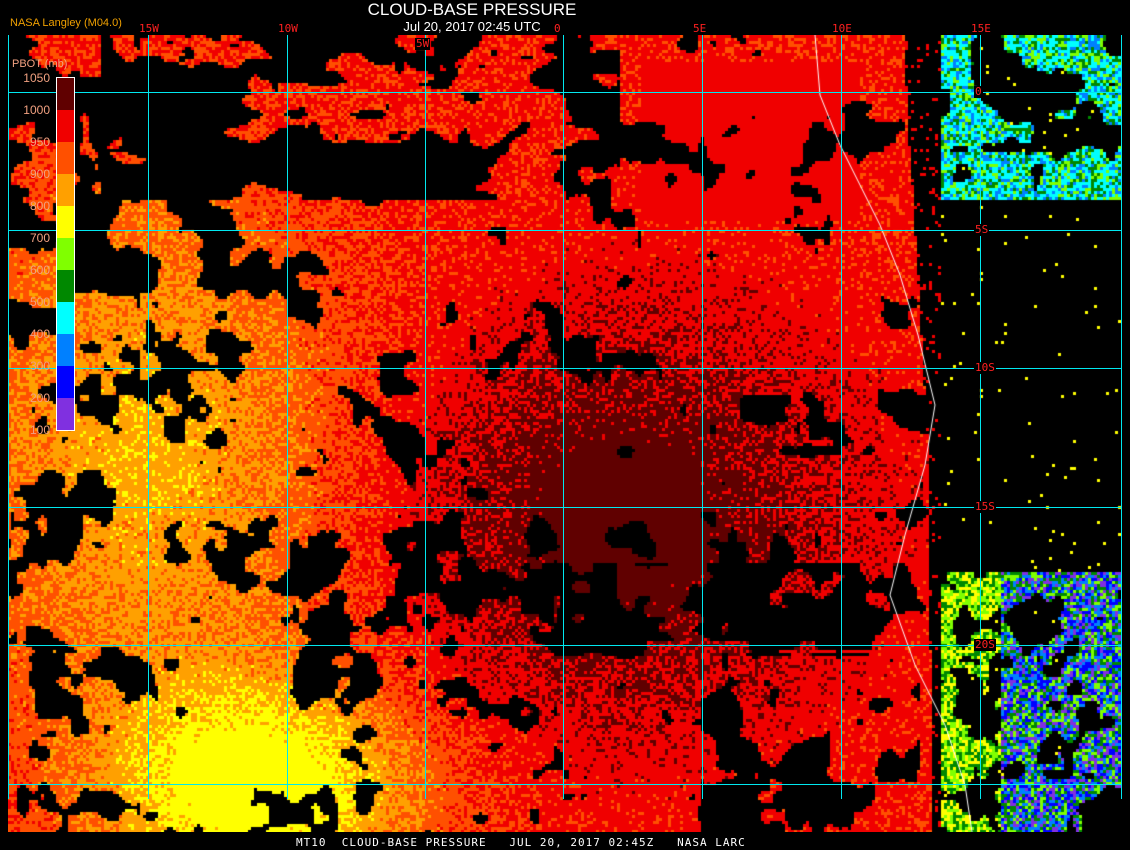  Describe the element at coordinates (978, 91) in the screenshot. I see `latitude-label: 0` at that location.